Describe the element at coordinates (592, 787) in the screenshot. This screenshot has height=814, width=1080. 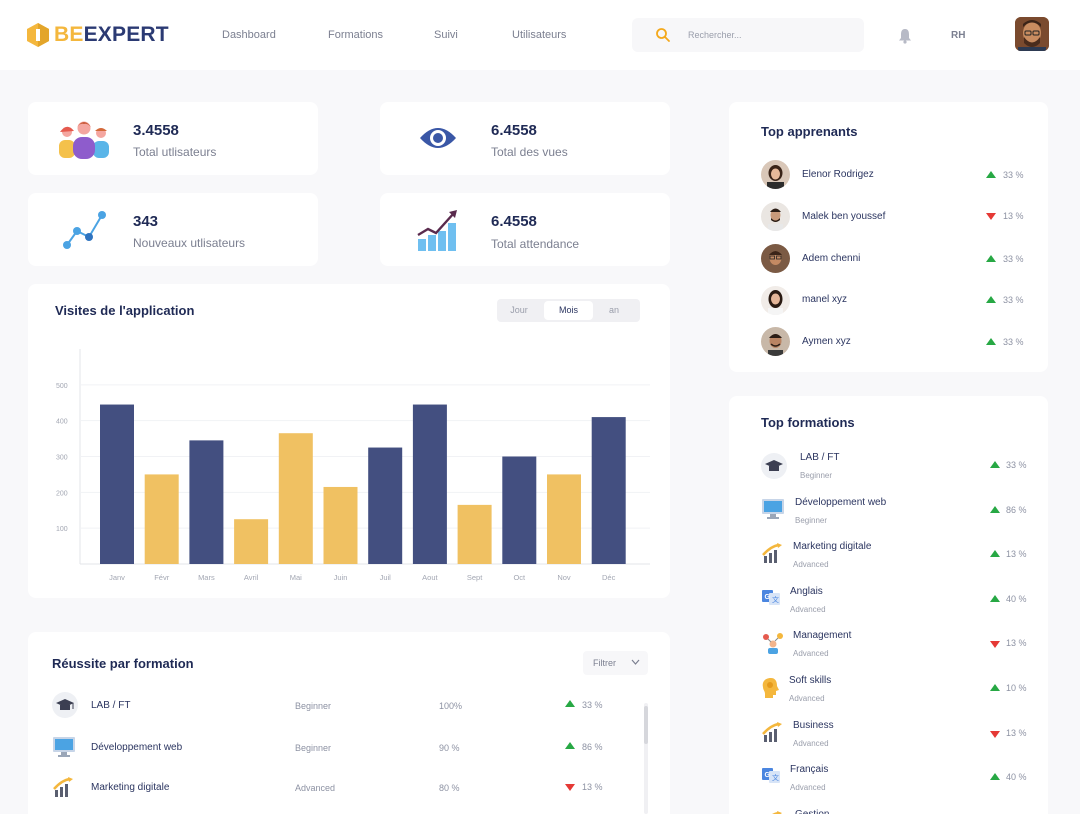
I see `reussite-row-pct: 13 %` at that location.